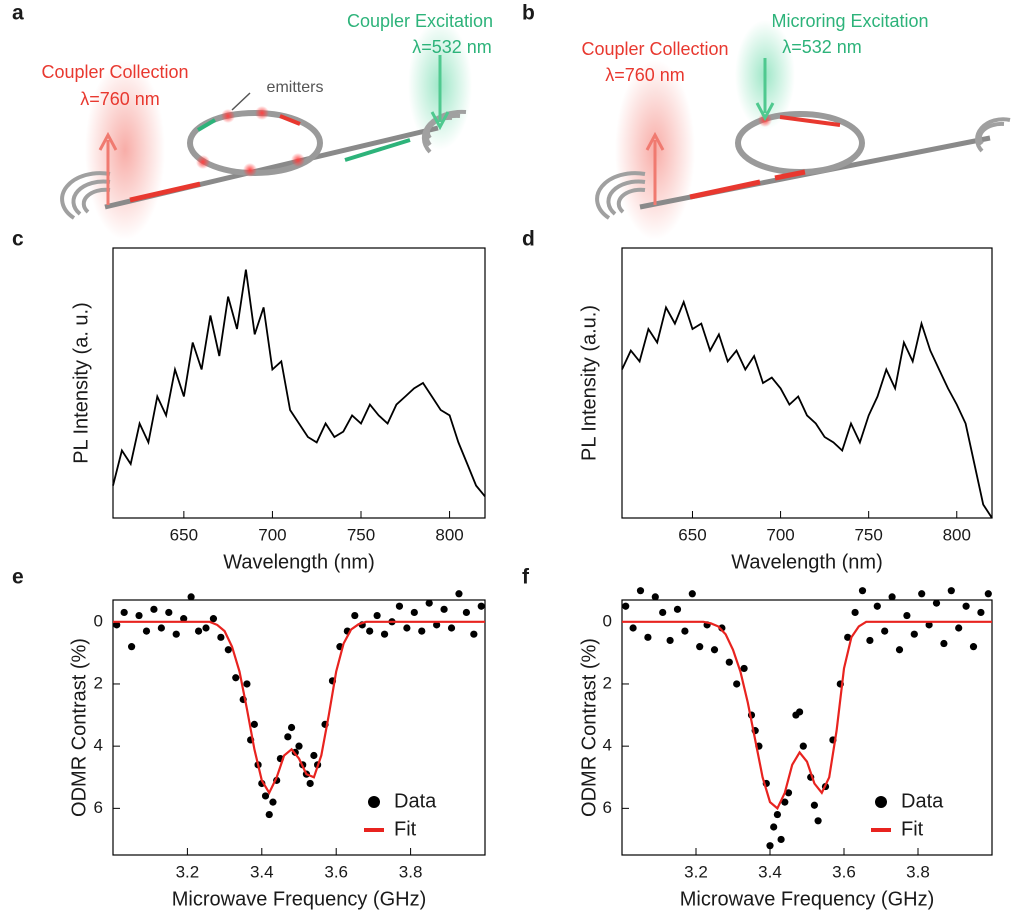  What do you see at coordinates (528, 239) in the screenshot?
I see `panel-label: d` at bounding box center [528, 239].